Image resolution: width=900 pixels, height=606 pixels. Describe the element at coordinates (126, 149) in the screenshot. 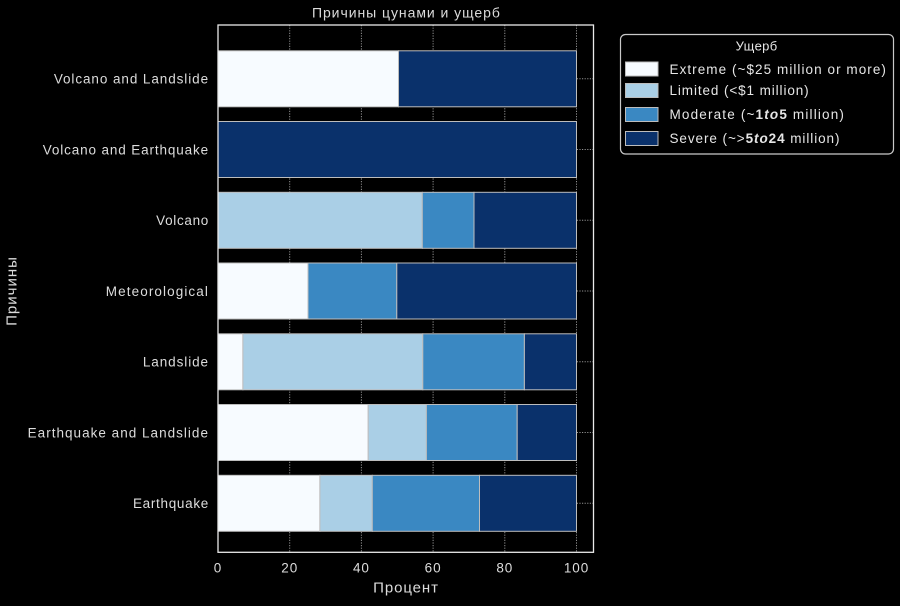

I see `svg-text: Volcano and Earthquake` at that location.